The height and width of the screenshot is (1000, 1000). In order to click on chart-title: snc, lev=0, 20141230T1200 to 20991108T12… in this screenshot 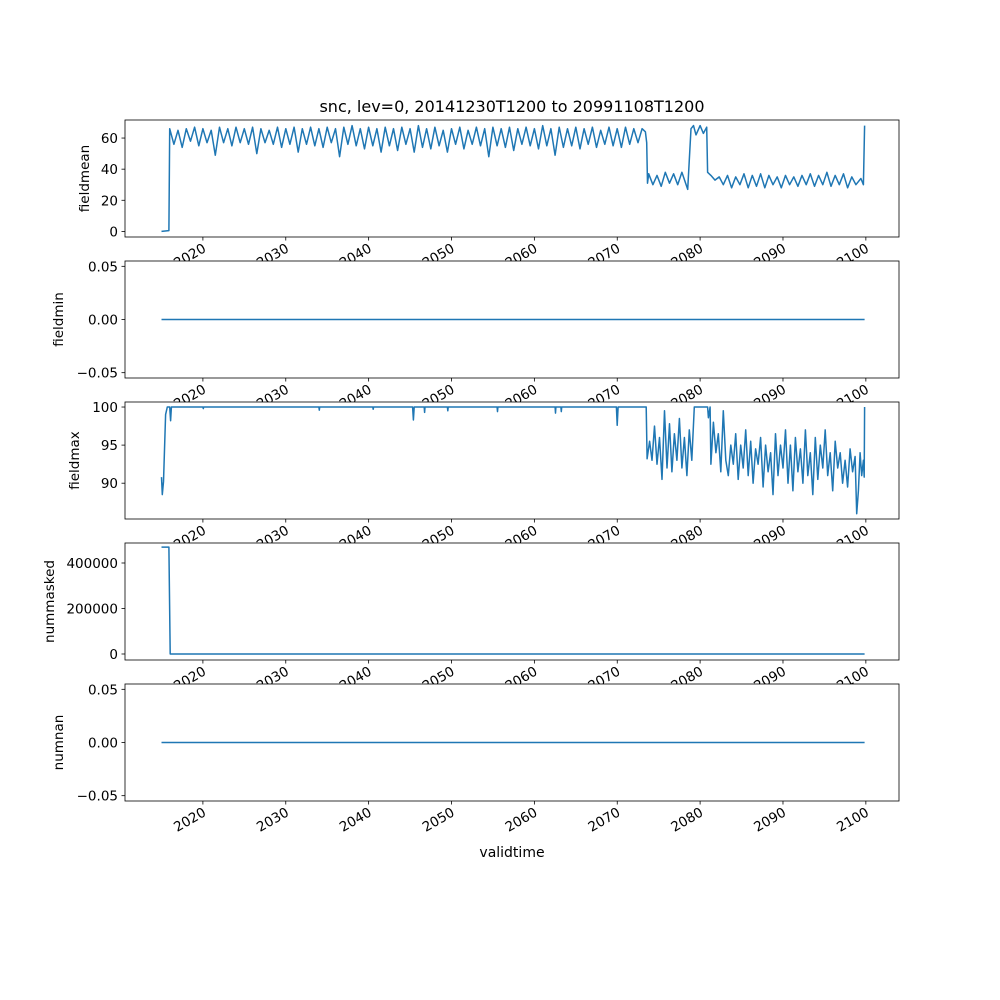, I will do `click(511, 106)`.